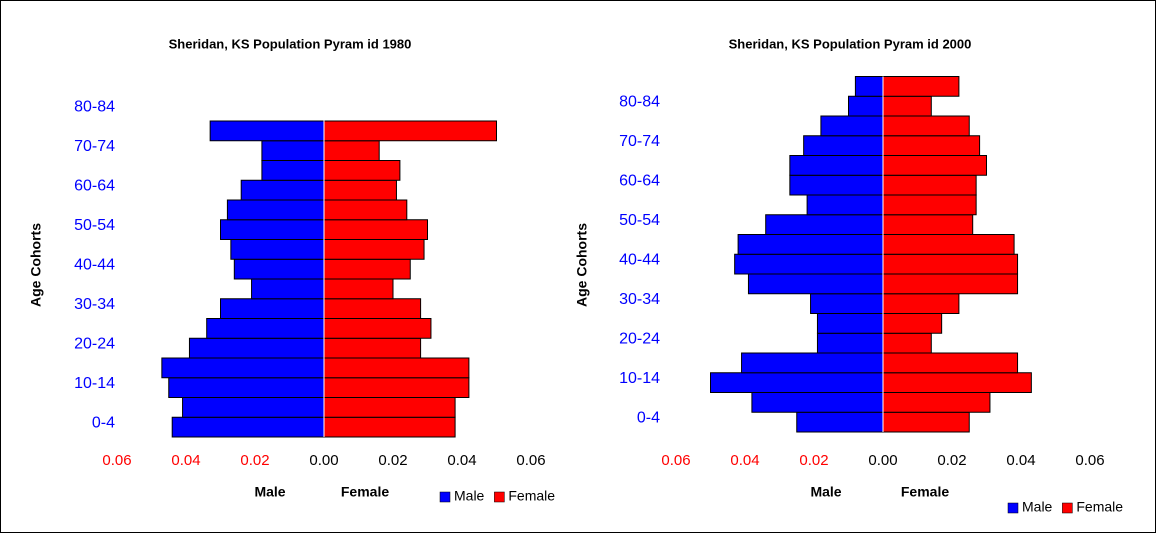  What do you see at coordinates (825, 492) in the screenshot?
I see `x-axis-label-left: Male` at bounding box center [825, 492].